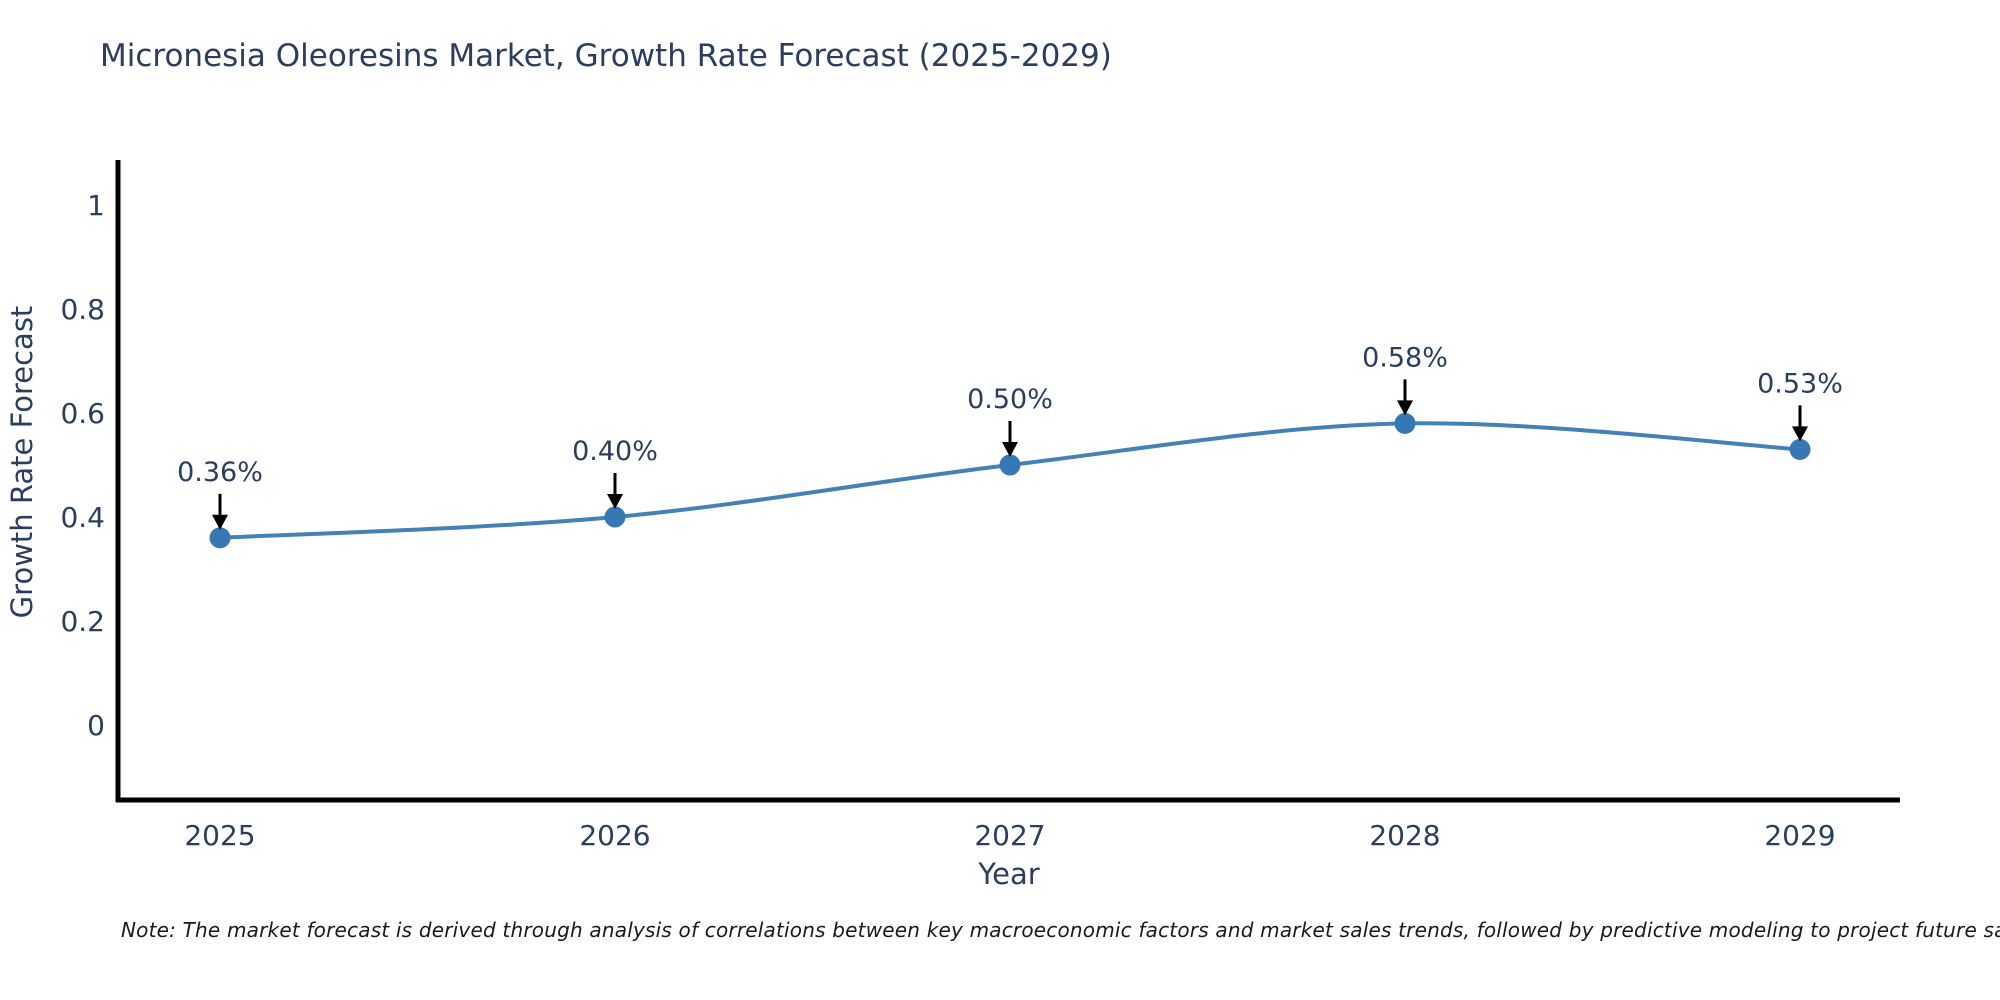 Image resolution: width=2000 pixels, height=1000 pixels. What do you see at coordinates (96, 725) in the screenshot?
I see `y-tick-label: 0` at bounding box center [96, 725].